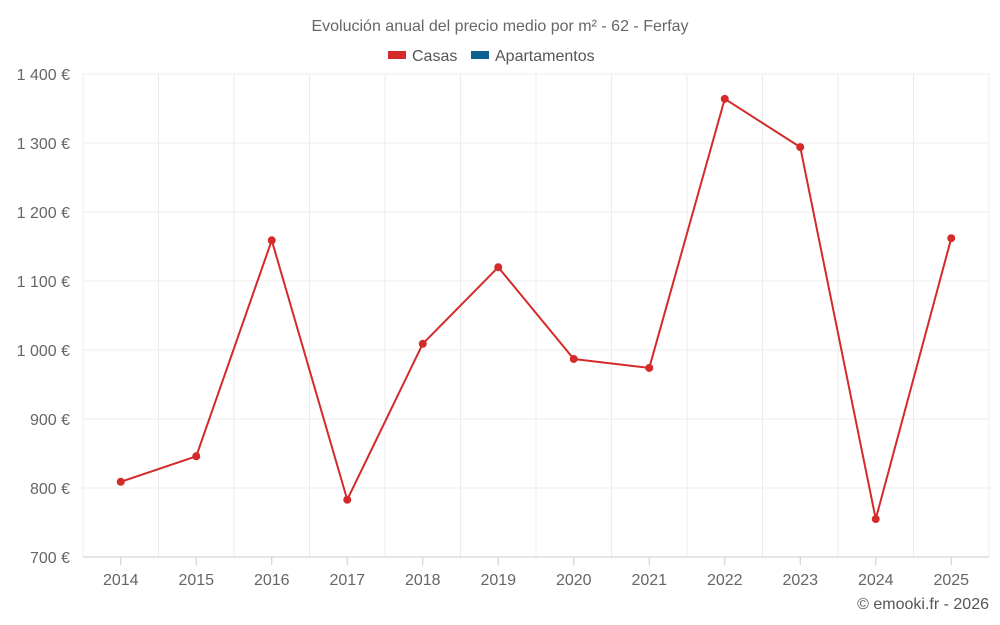 Image resolution: width=1000 pixels, height=625 pixels. I want to click on legend: Casas Apartamentos, so click(491, 56).